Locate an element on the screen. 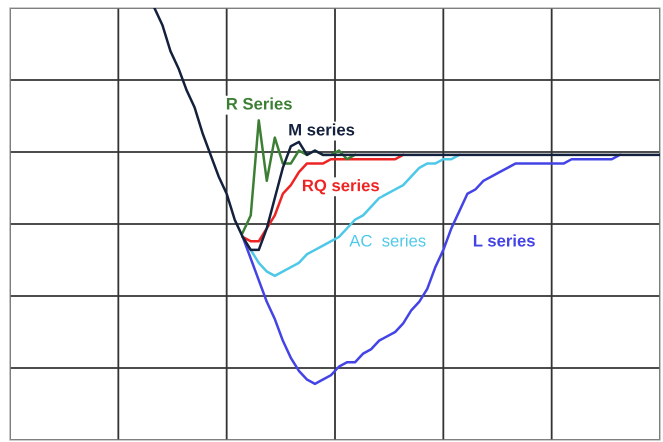 The width and height of the screenshot is (663, 442). series-label: AC series is located at coordinates (387, 240).